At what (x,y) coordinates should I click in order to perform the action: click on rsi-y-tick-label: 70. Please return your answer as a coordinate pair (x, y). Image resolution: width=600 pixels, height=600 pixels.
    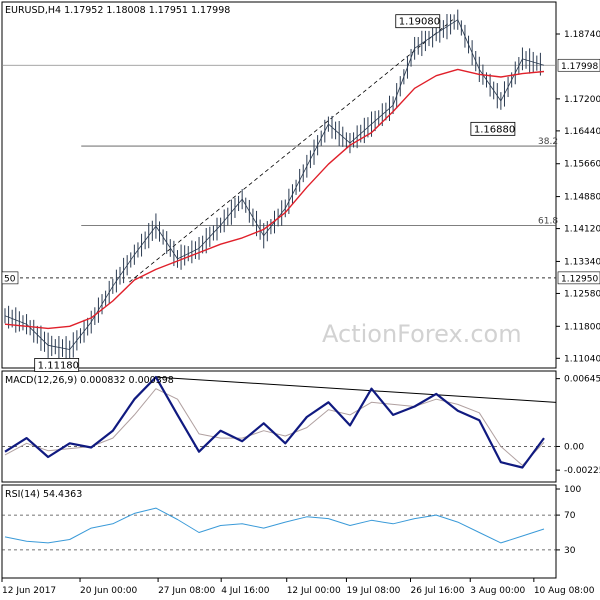
    Looking at the image, I should click on (570, 516).